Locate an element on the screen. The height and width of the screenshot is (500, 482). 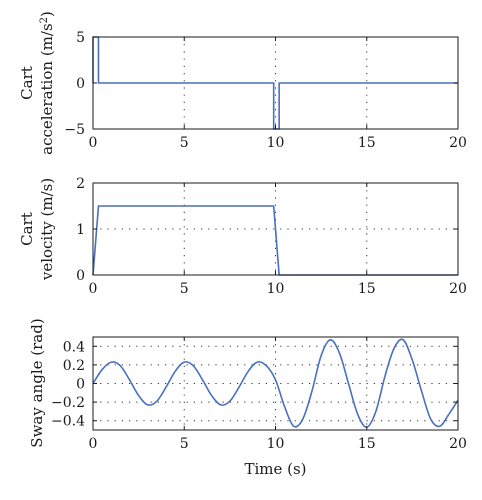
panel-1-xtick-label-0: 0 is located at coordinates (93, 143).